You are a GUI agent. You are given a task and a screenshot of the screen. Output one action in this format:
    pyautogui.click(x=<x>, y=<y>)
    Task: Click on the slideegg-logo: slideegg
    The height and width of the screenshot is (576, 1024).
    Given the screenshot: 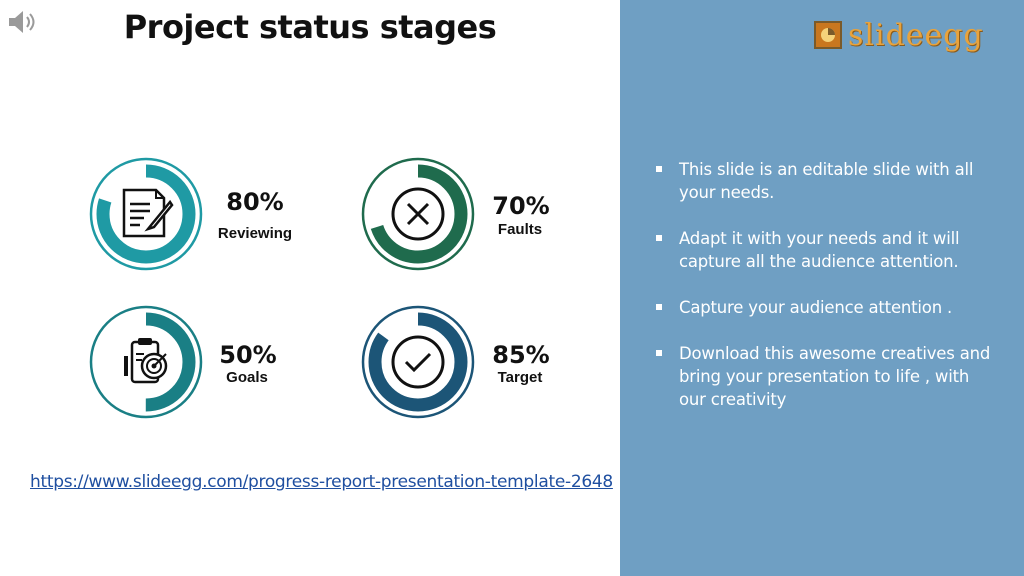 What is the action you would take?
    pyautogui.click(x=899, y=35)
    